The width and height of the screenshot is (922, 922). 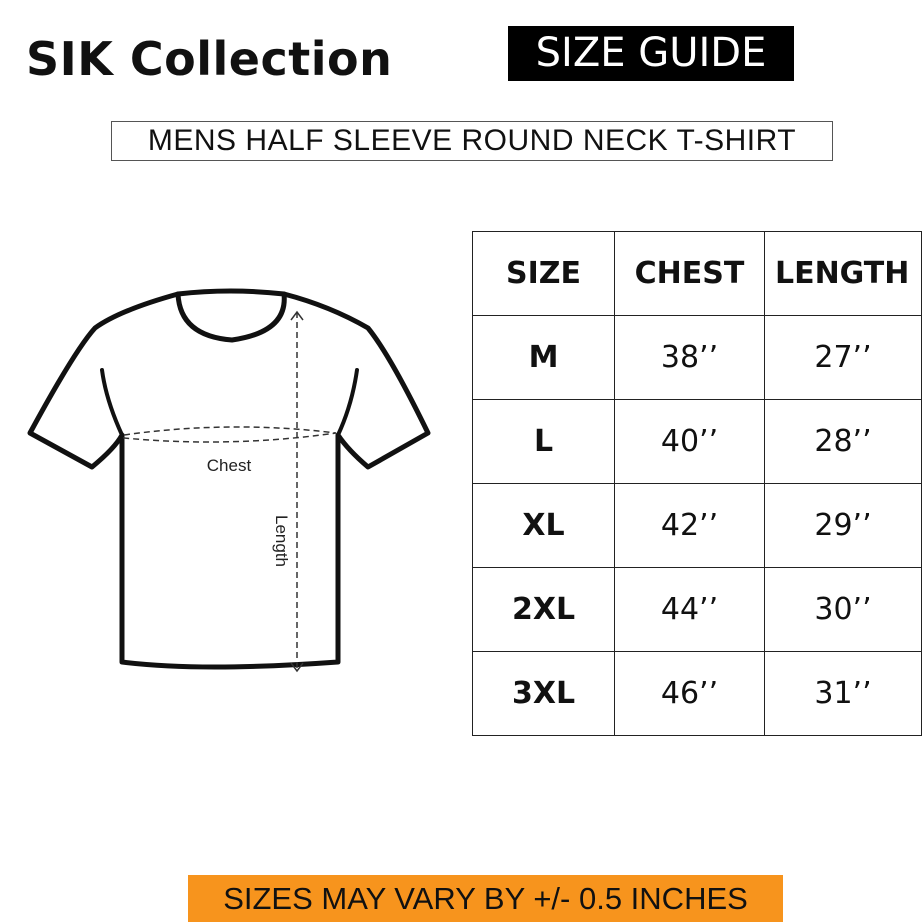 What do you see at coordinates (297, 315) in the screenshot?
I see `arrow-up-icon` at bounding box center [297, 315].